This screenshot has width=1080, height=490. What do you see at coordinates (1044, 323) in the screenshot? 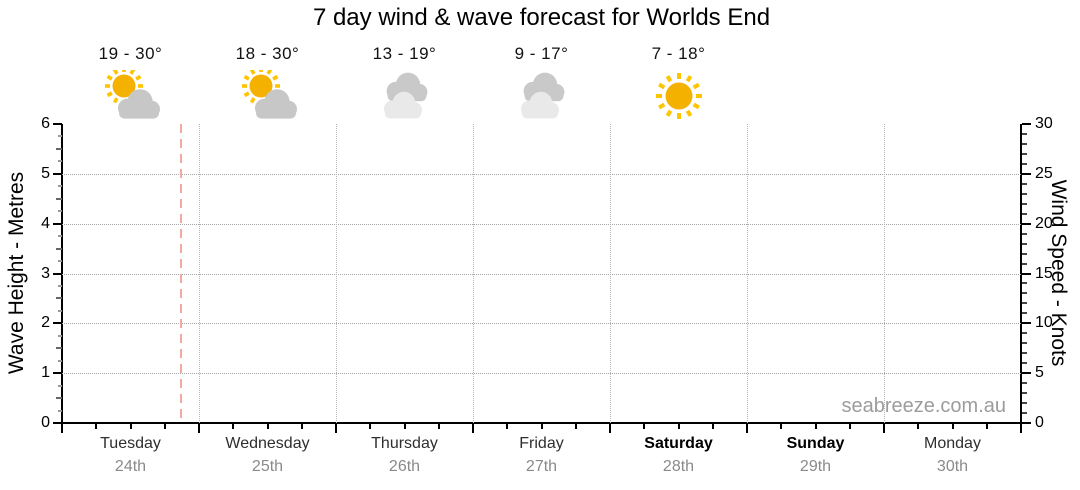
I see `right-tick-label: 10` at bounding box center [1044, 323].